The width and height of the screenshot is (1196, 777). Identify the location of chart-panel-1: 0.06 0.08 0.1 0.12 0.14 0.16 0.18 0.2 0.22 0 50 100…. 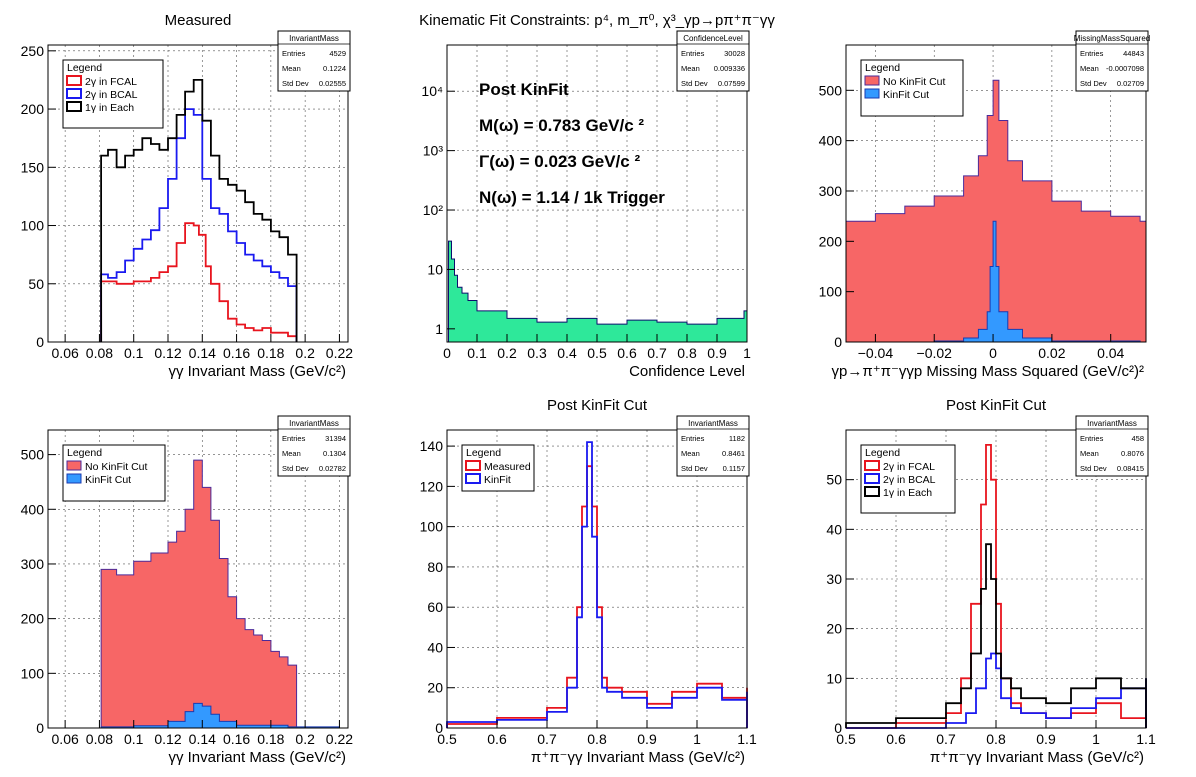
(187, 196).